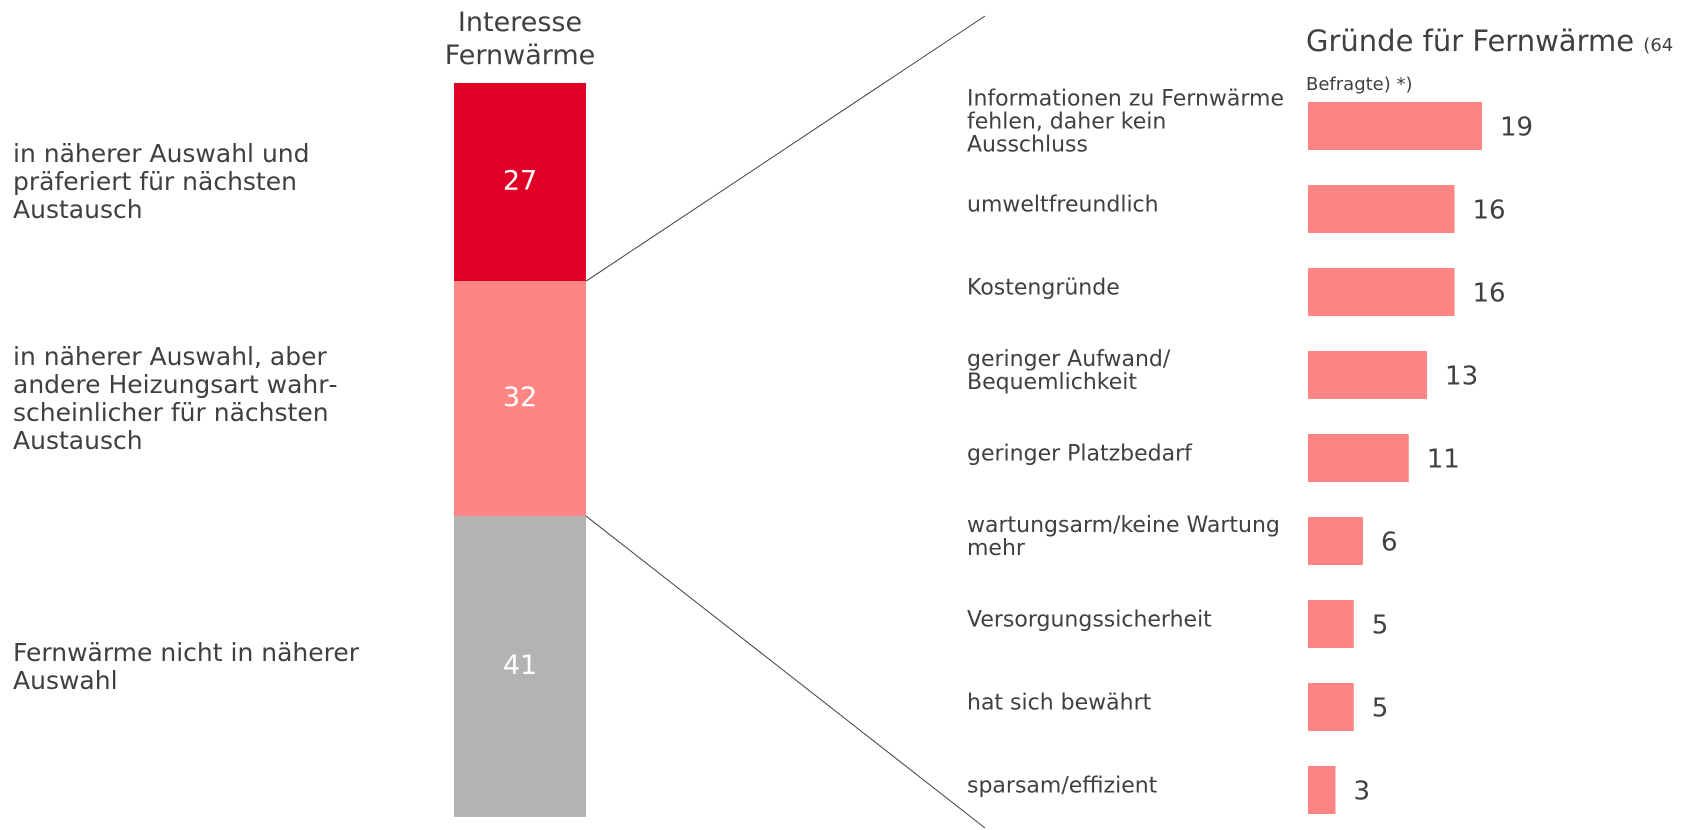  I want to click on category-label: geringer Platzbedarf, so click(1079, 454).